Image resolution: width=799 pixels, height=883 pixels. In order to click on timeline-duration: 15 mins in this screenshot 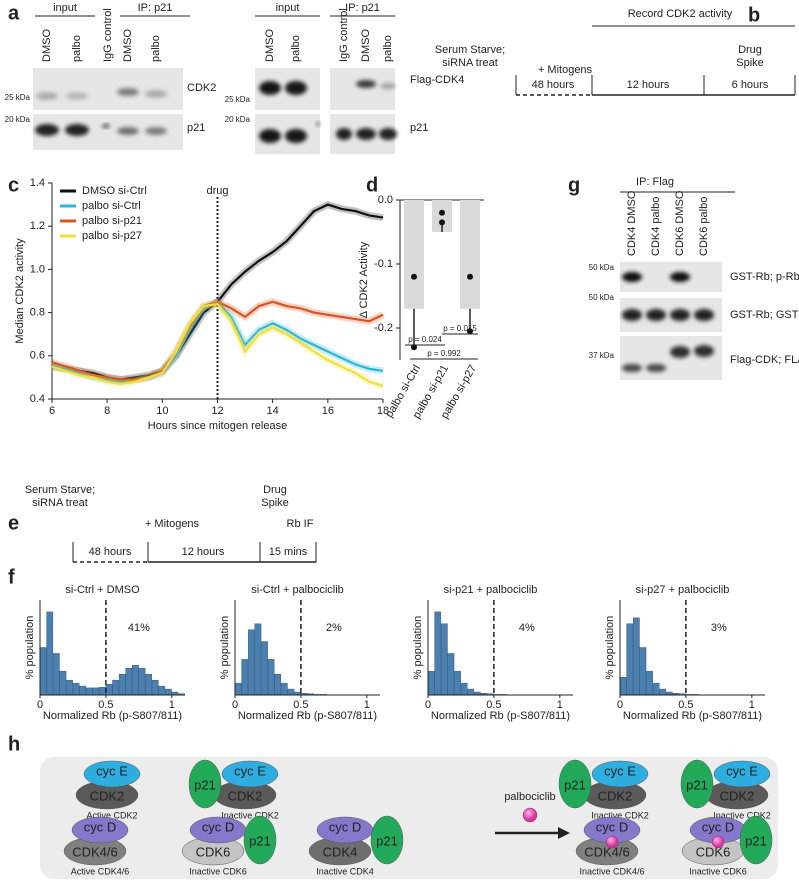, I will do `click(288, 552)`.